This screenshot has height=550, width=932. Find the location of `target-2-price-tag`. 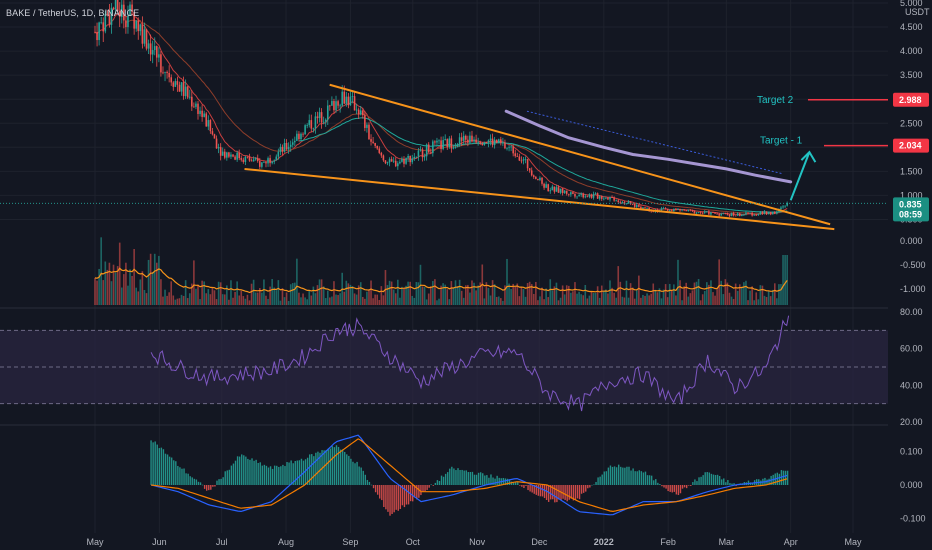

target-2-price-tag is located at coordinates (911, 99).